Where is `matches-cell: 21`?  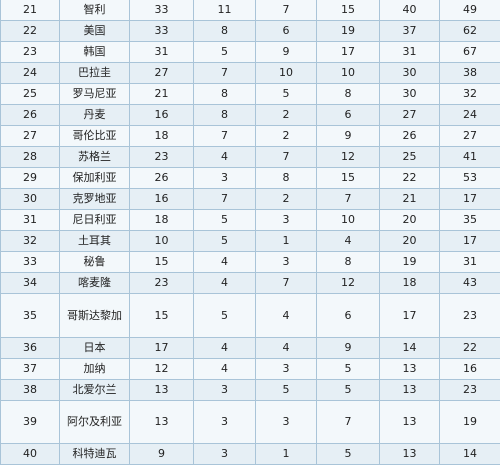 matches-cell: 21 is located at coordinates (161, 94).